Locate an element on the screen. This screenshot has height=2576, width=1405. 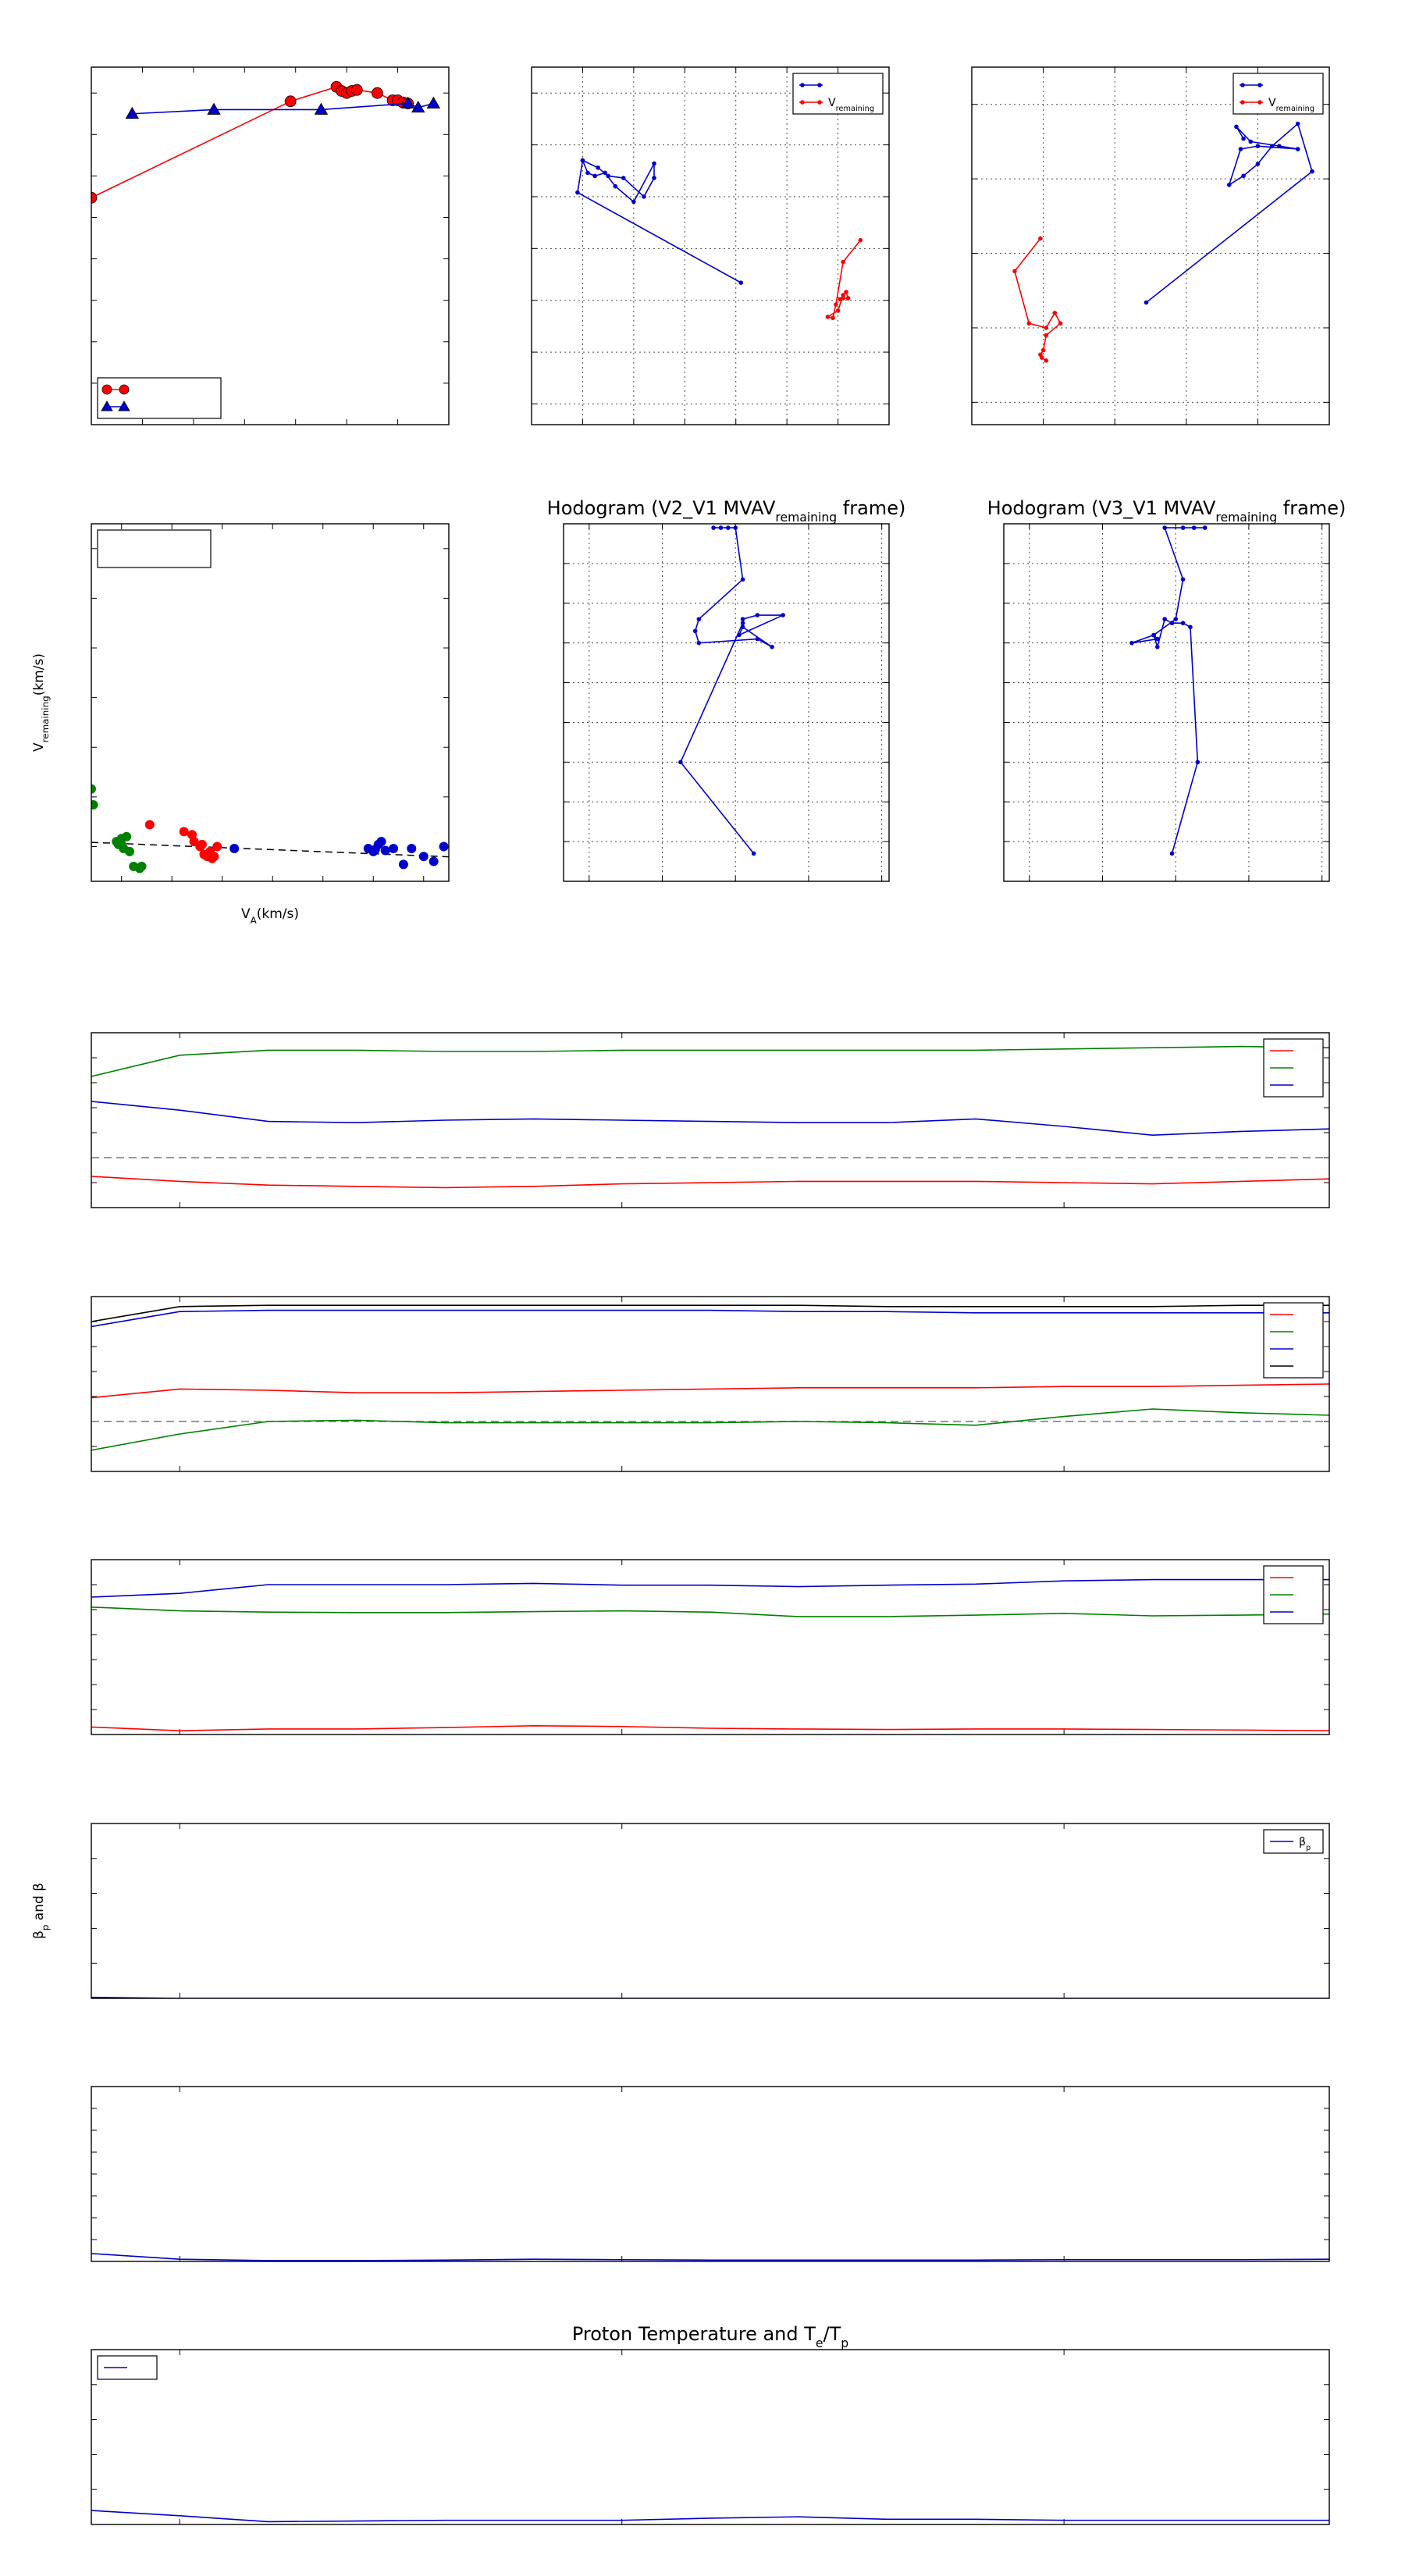
chart-h4: Hodogram (V3_V1 MVAVremaining frame) is located at coordinates (1166, 689).